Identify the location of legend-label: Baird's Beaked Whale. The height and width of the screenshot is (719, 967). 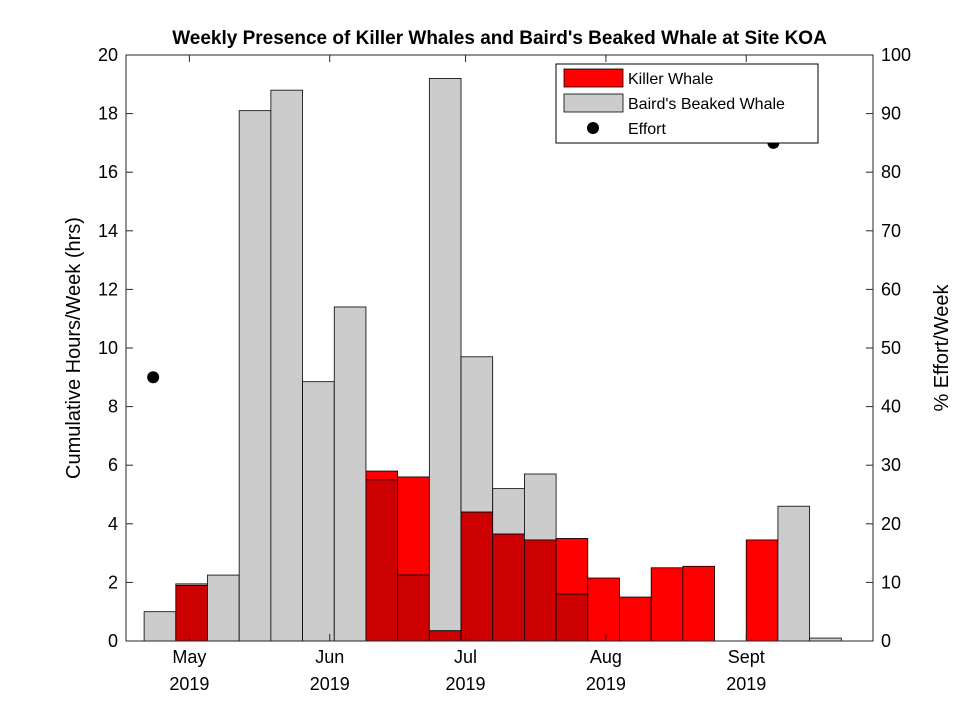
(706, 104).